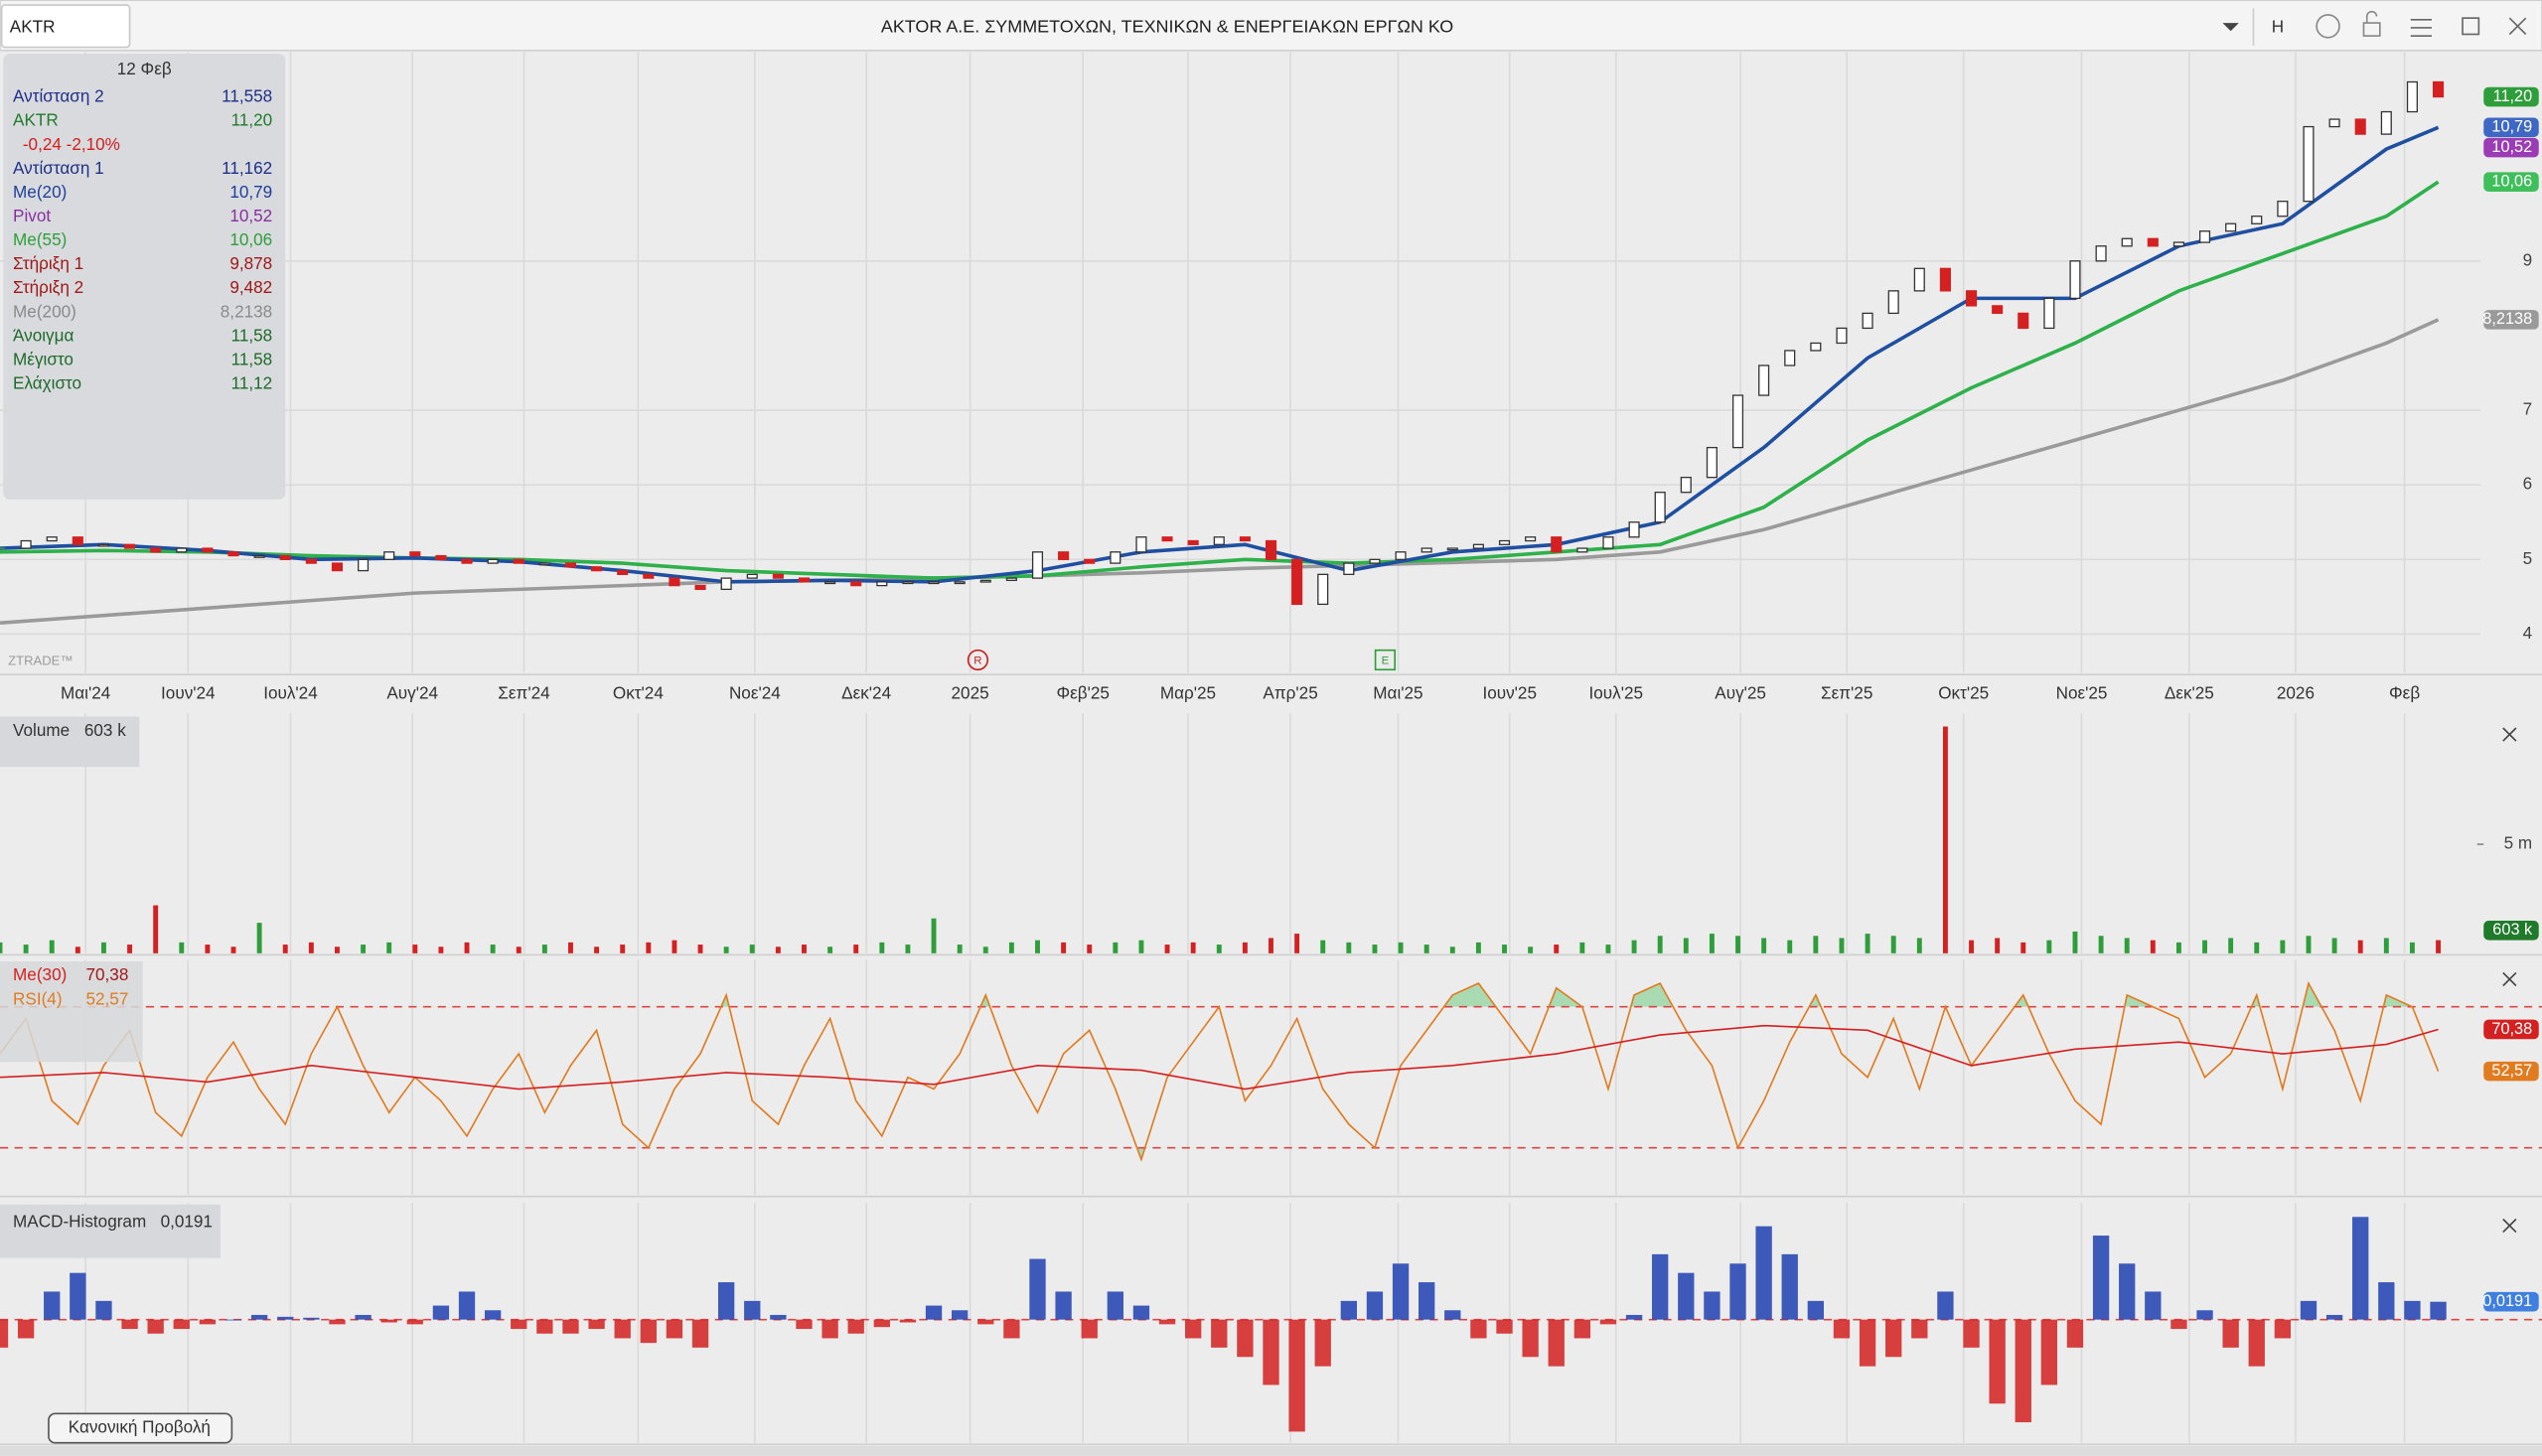 The width and height of the screenshot is (2542, 1456). What do you see at coordinates (252, 335) in the screenshot?
I see `info-value: 11,58` at bounding box center [252, 335].